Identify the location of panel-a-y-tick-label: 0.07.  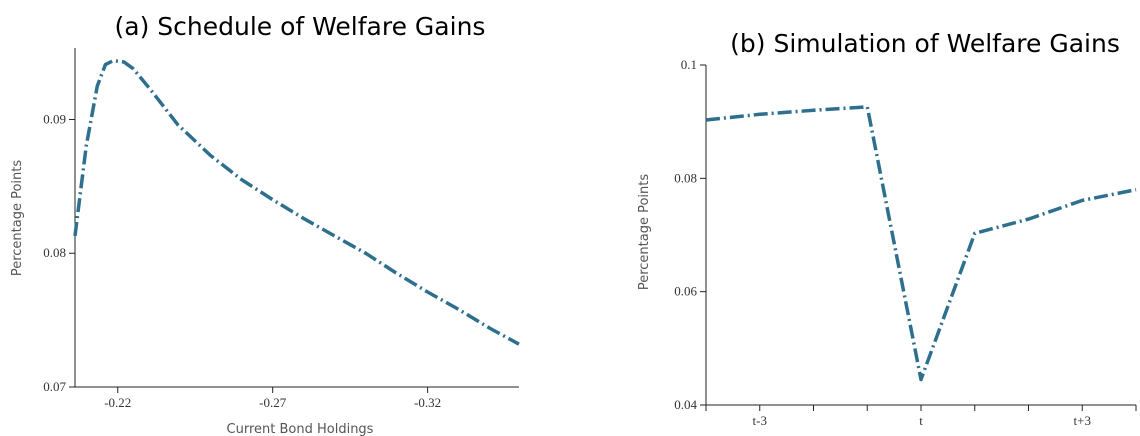
(54, 386).